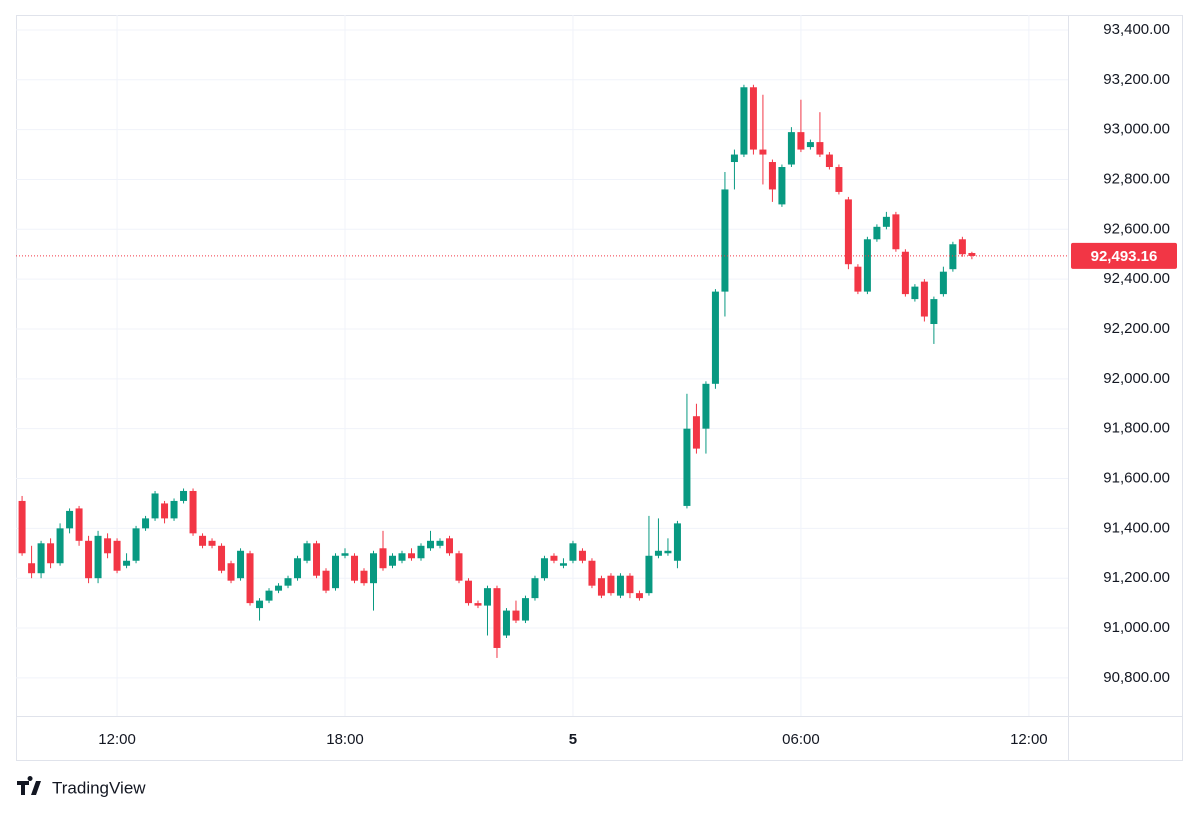 This screenshot has width=1200, height=822. I want to click on y-tick-label: 91,200.00, so click(1136, 577).